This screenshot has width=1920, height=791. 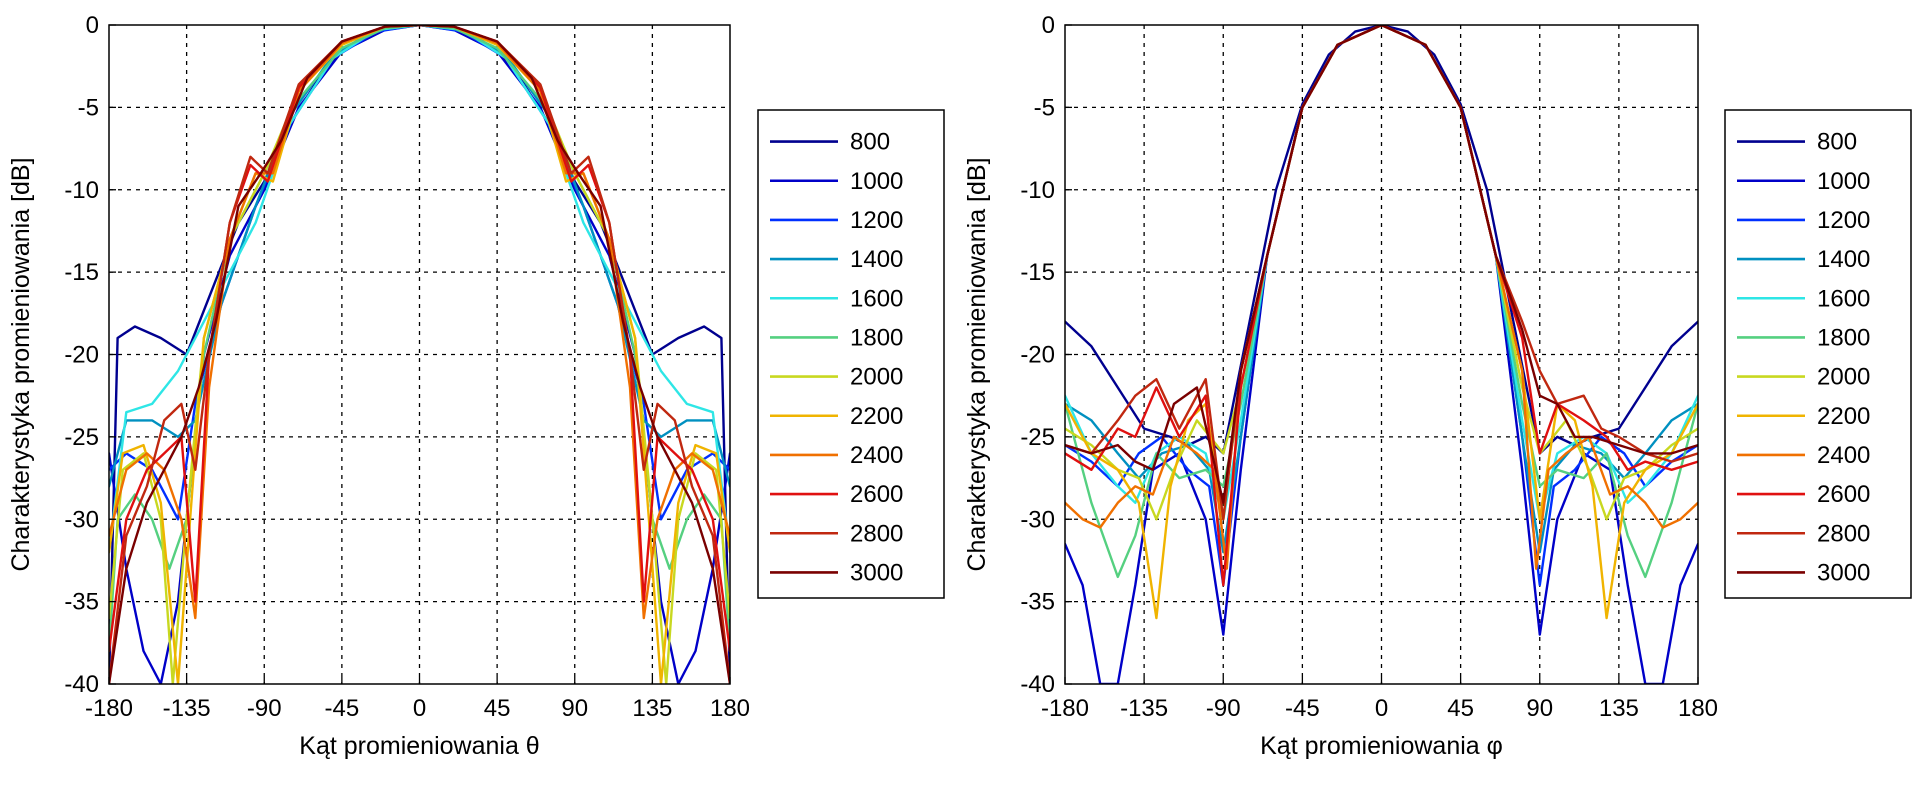 What do you see at coordinates (1381, 746) in the screenshot?
I see `x-axis-label: Kąt promieniowania φ` at bounding box center [1381, 746].